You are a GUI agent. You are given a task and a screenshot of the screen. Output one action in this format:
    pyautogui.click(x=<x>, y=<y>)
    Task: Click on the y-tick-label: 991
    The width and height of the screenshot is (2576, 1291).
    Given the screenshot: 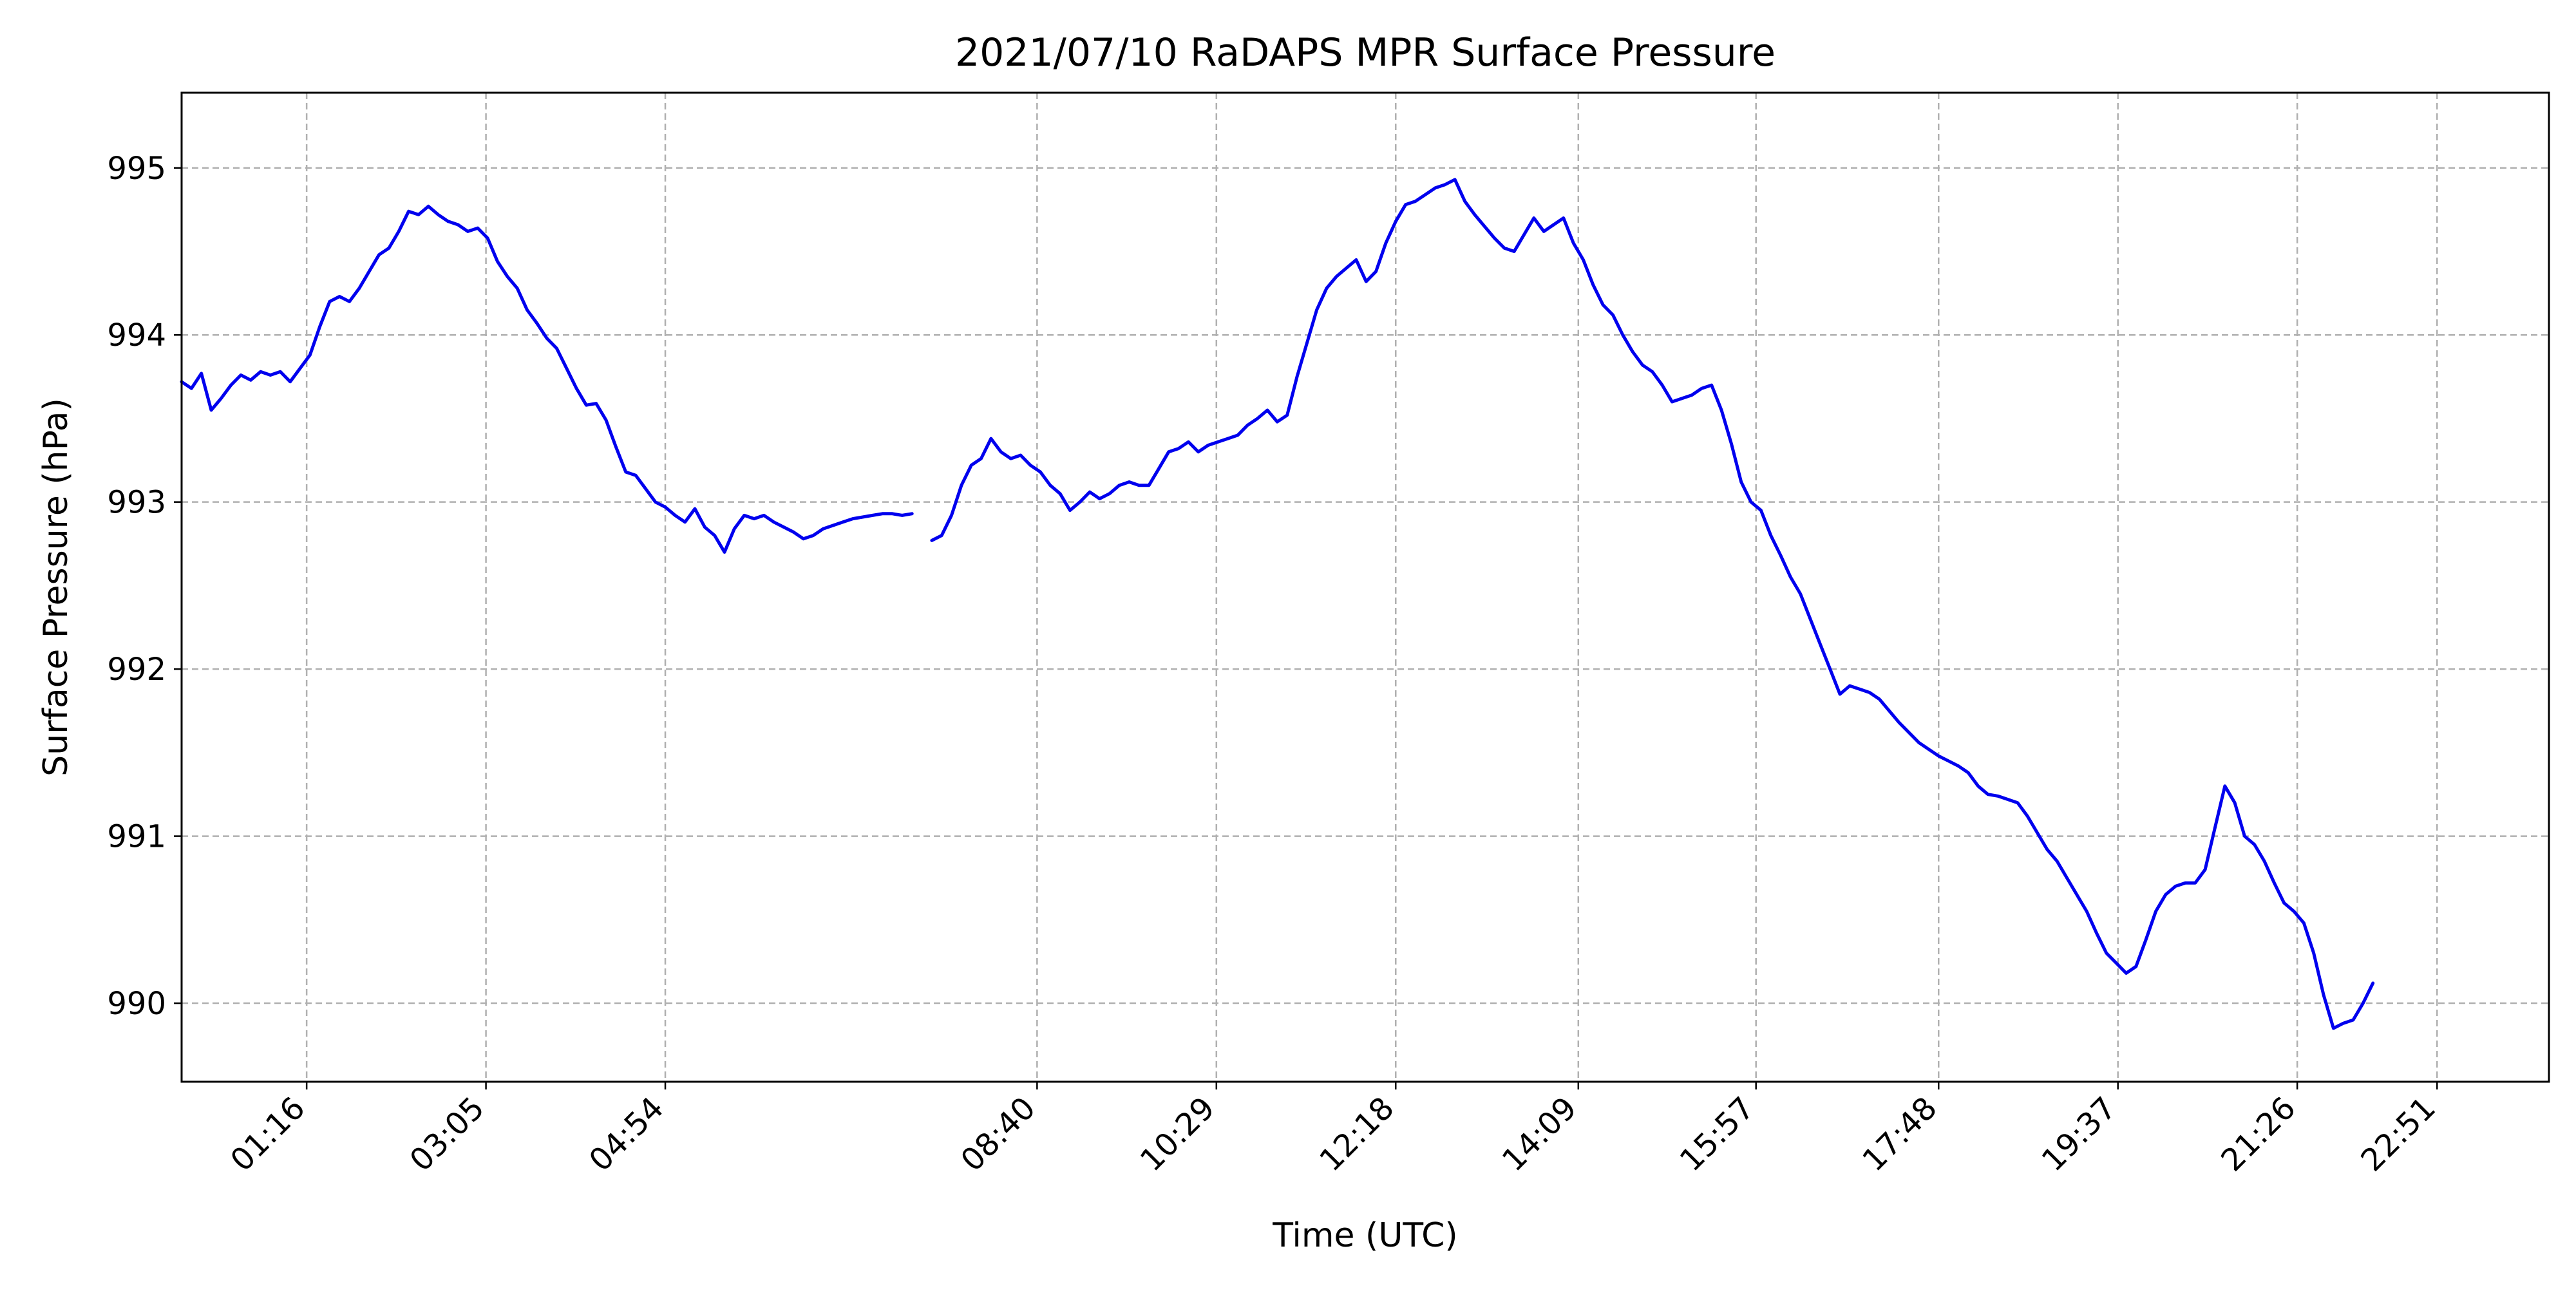 What is the action you would take?
    pyautogui.click(x=136, y=837)
    